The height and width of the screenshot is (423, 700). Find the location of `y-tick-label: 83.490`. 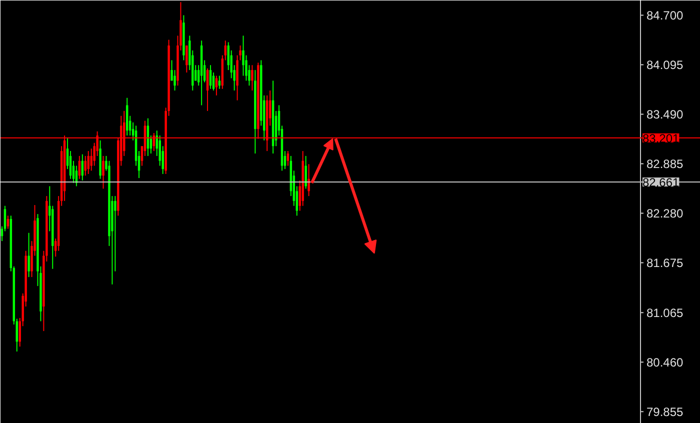

y-tick-label: 83.490 is located at coordinates (665, 115).